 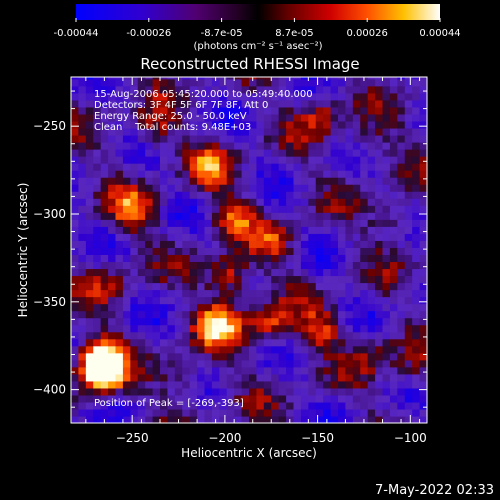 I want to click on colorbar-tick-label: -8.7e-05, so click(x=222, y=33).